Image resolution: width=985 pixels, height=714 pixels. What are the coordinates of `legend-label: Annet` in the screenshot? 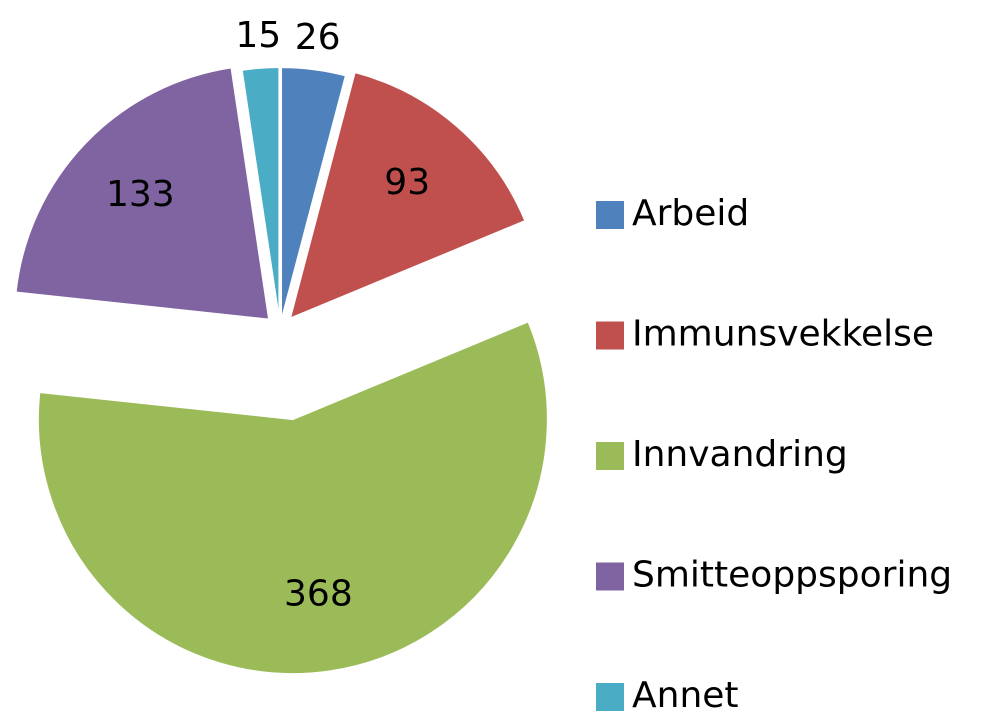 It's located at (685, 694).